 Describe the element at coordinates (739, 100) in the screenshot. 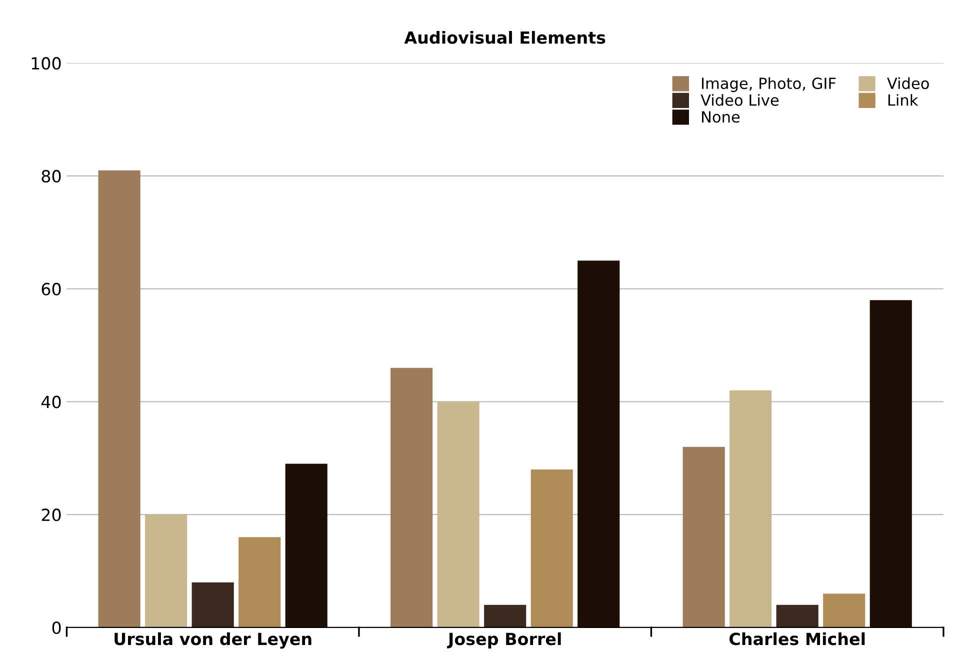

I see `legend-label: Video Live` at that location.